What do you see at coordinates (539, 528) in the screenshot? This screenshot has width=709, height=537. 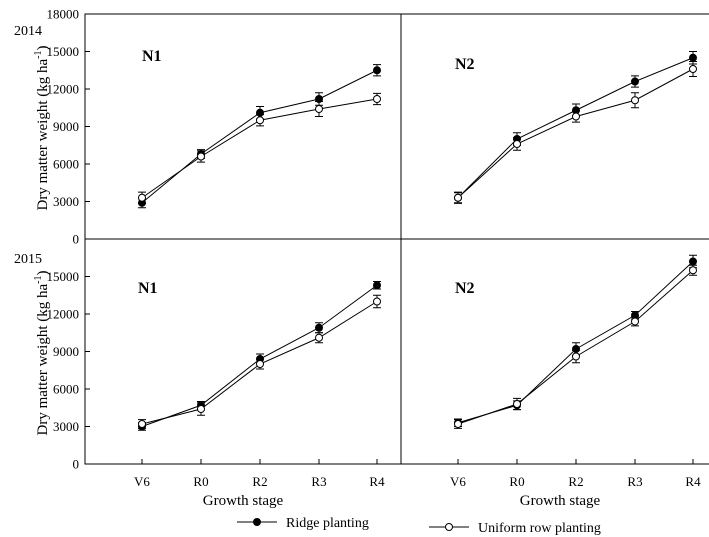 I see `legend-label-uniform: Uniform row planting` at bounding box center [539, 528].